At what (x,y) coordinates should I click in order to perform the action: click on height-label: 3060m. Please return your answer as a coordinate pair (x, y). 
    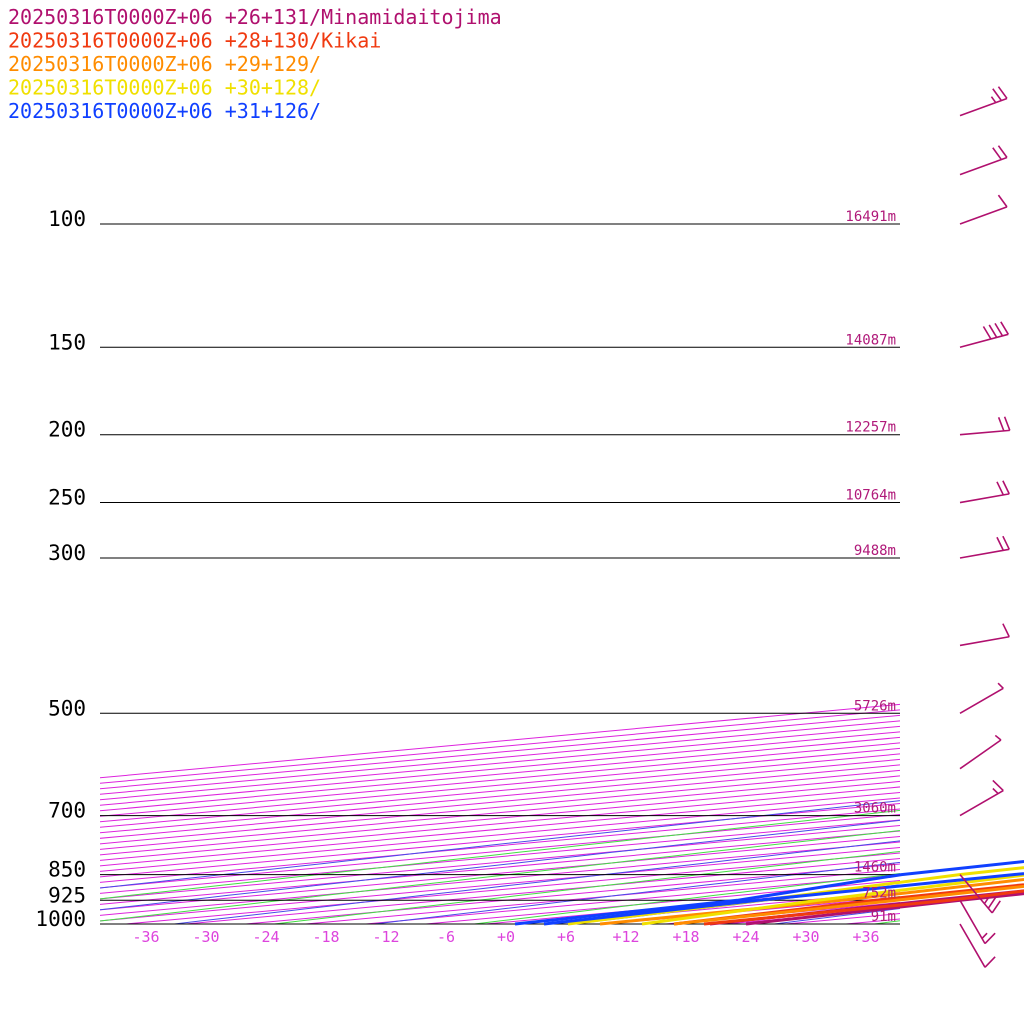
    Looking at the image, I should click on (875, 809).